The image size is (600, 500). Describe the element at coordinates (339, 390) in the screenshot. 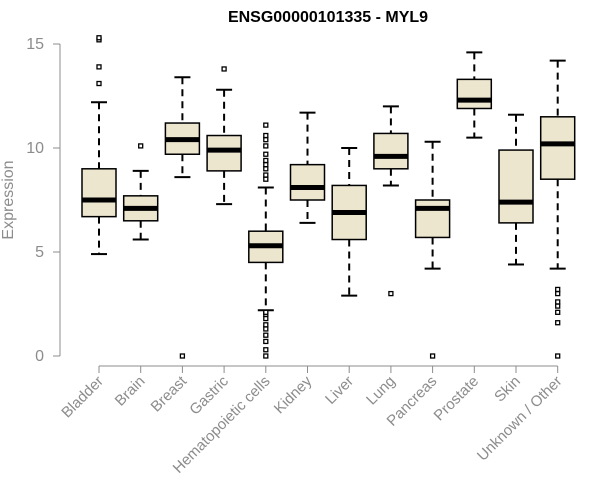

I see `x-tick-label: Liver` at that location.